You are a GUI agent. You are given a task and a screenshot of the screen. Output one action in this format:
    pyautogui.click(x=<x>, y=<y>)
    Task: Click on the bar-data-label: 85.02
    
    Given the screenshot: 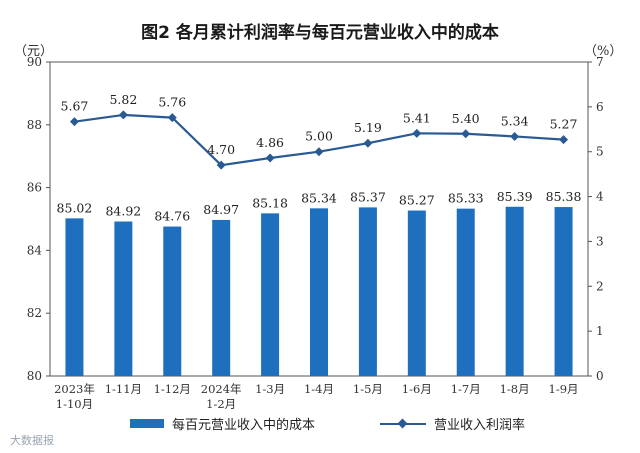 What is the action you would take?
    pyautogui.click(x=75, y=207)
    